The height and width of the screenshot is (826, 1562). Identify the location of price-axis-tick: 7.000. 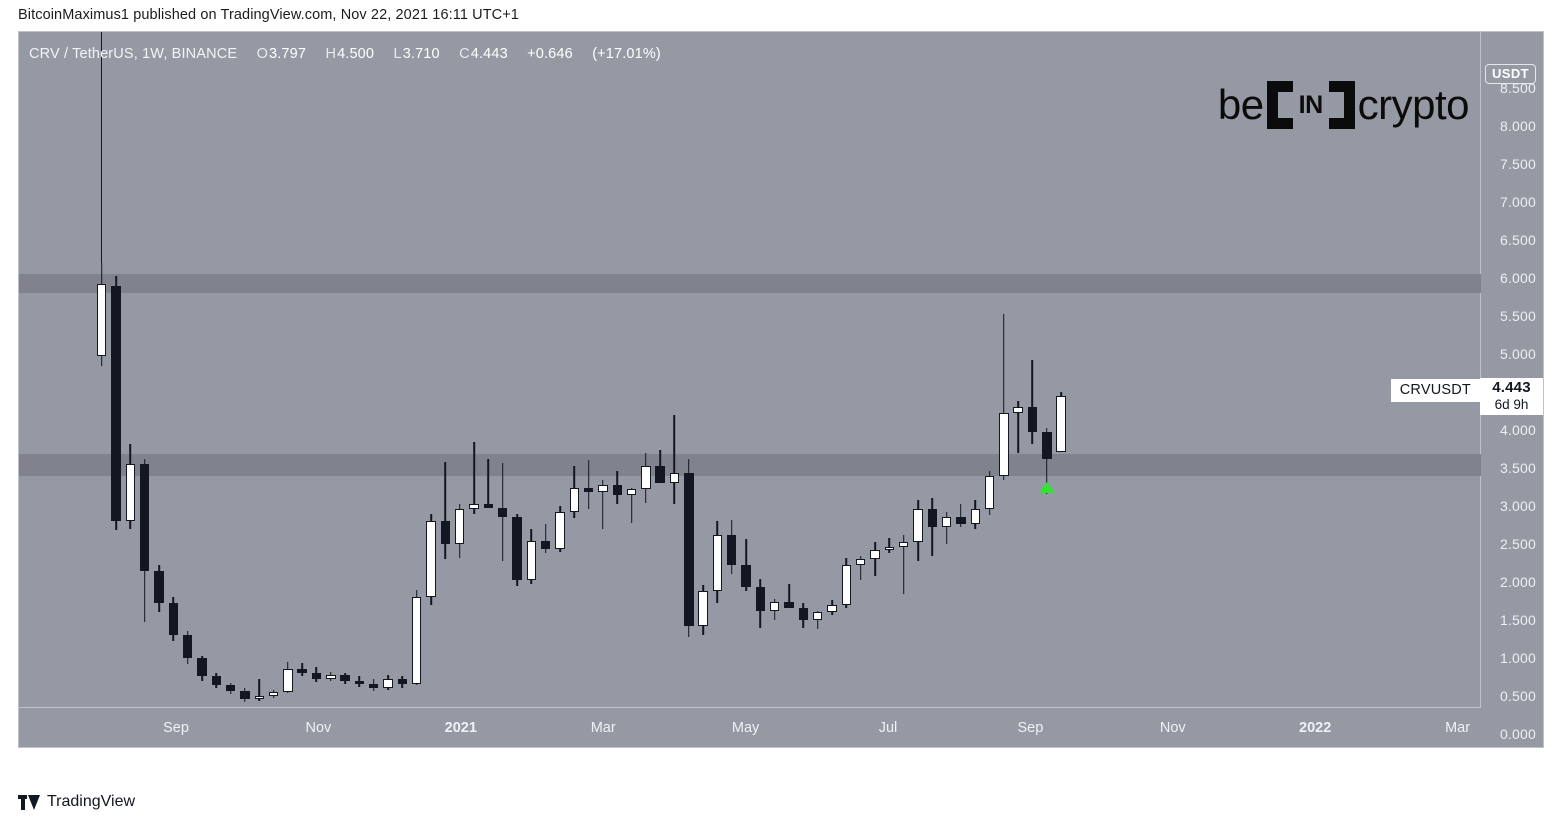
(1517, 202).